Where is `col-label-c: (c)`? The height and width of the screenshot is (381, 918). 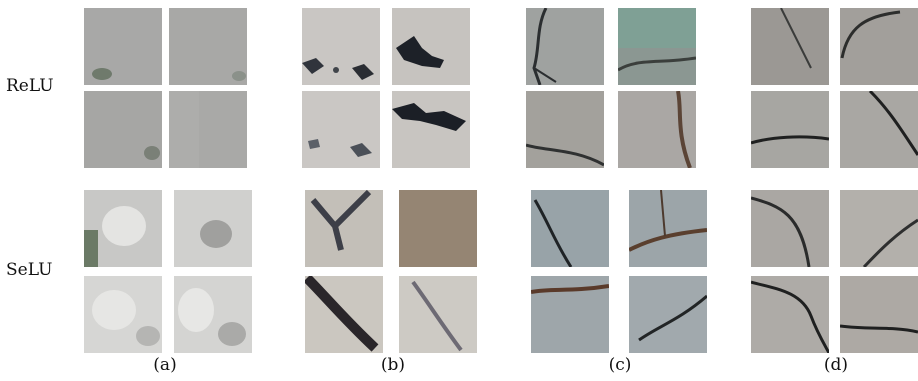
col-label-c: (c) is located at coordinates (620, 365).